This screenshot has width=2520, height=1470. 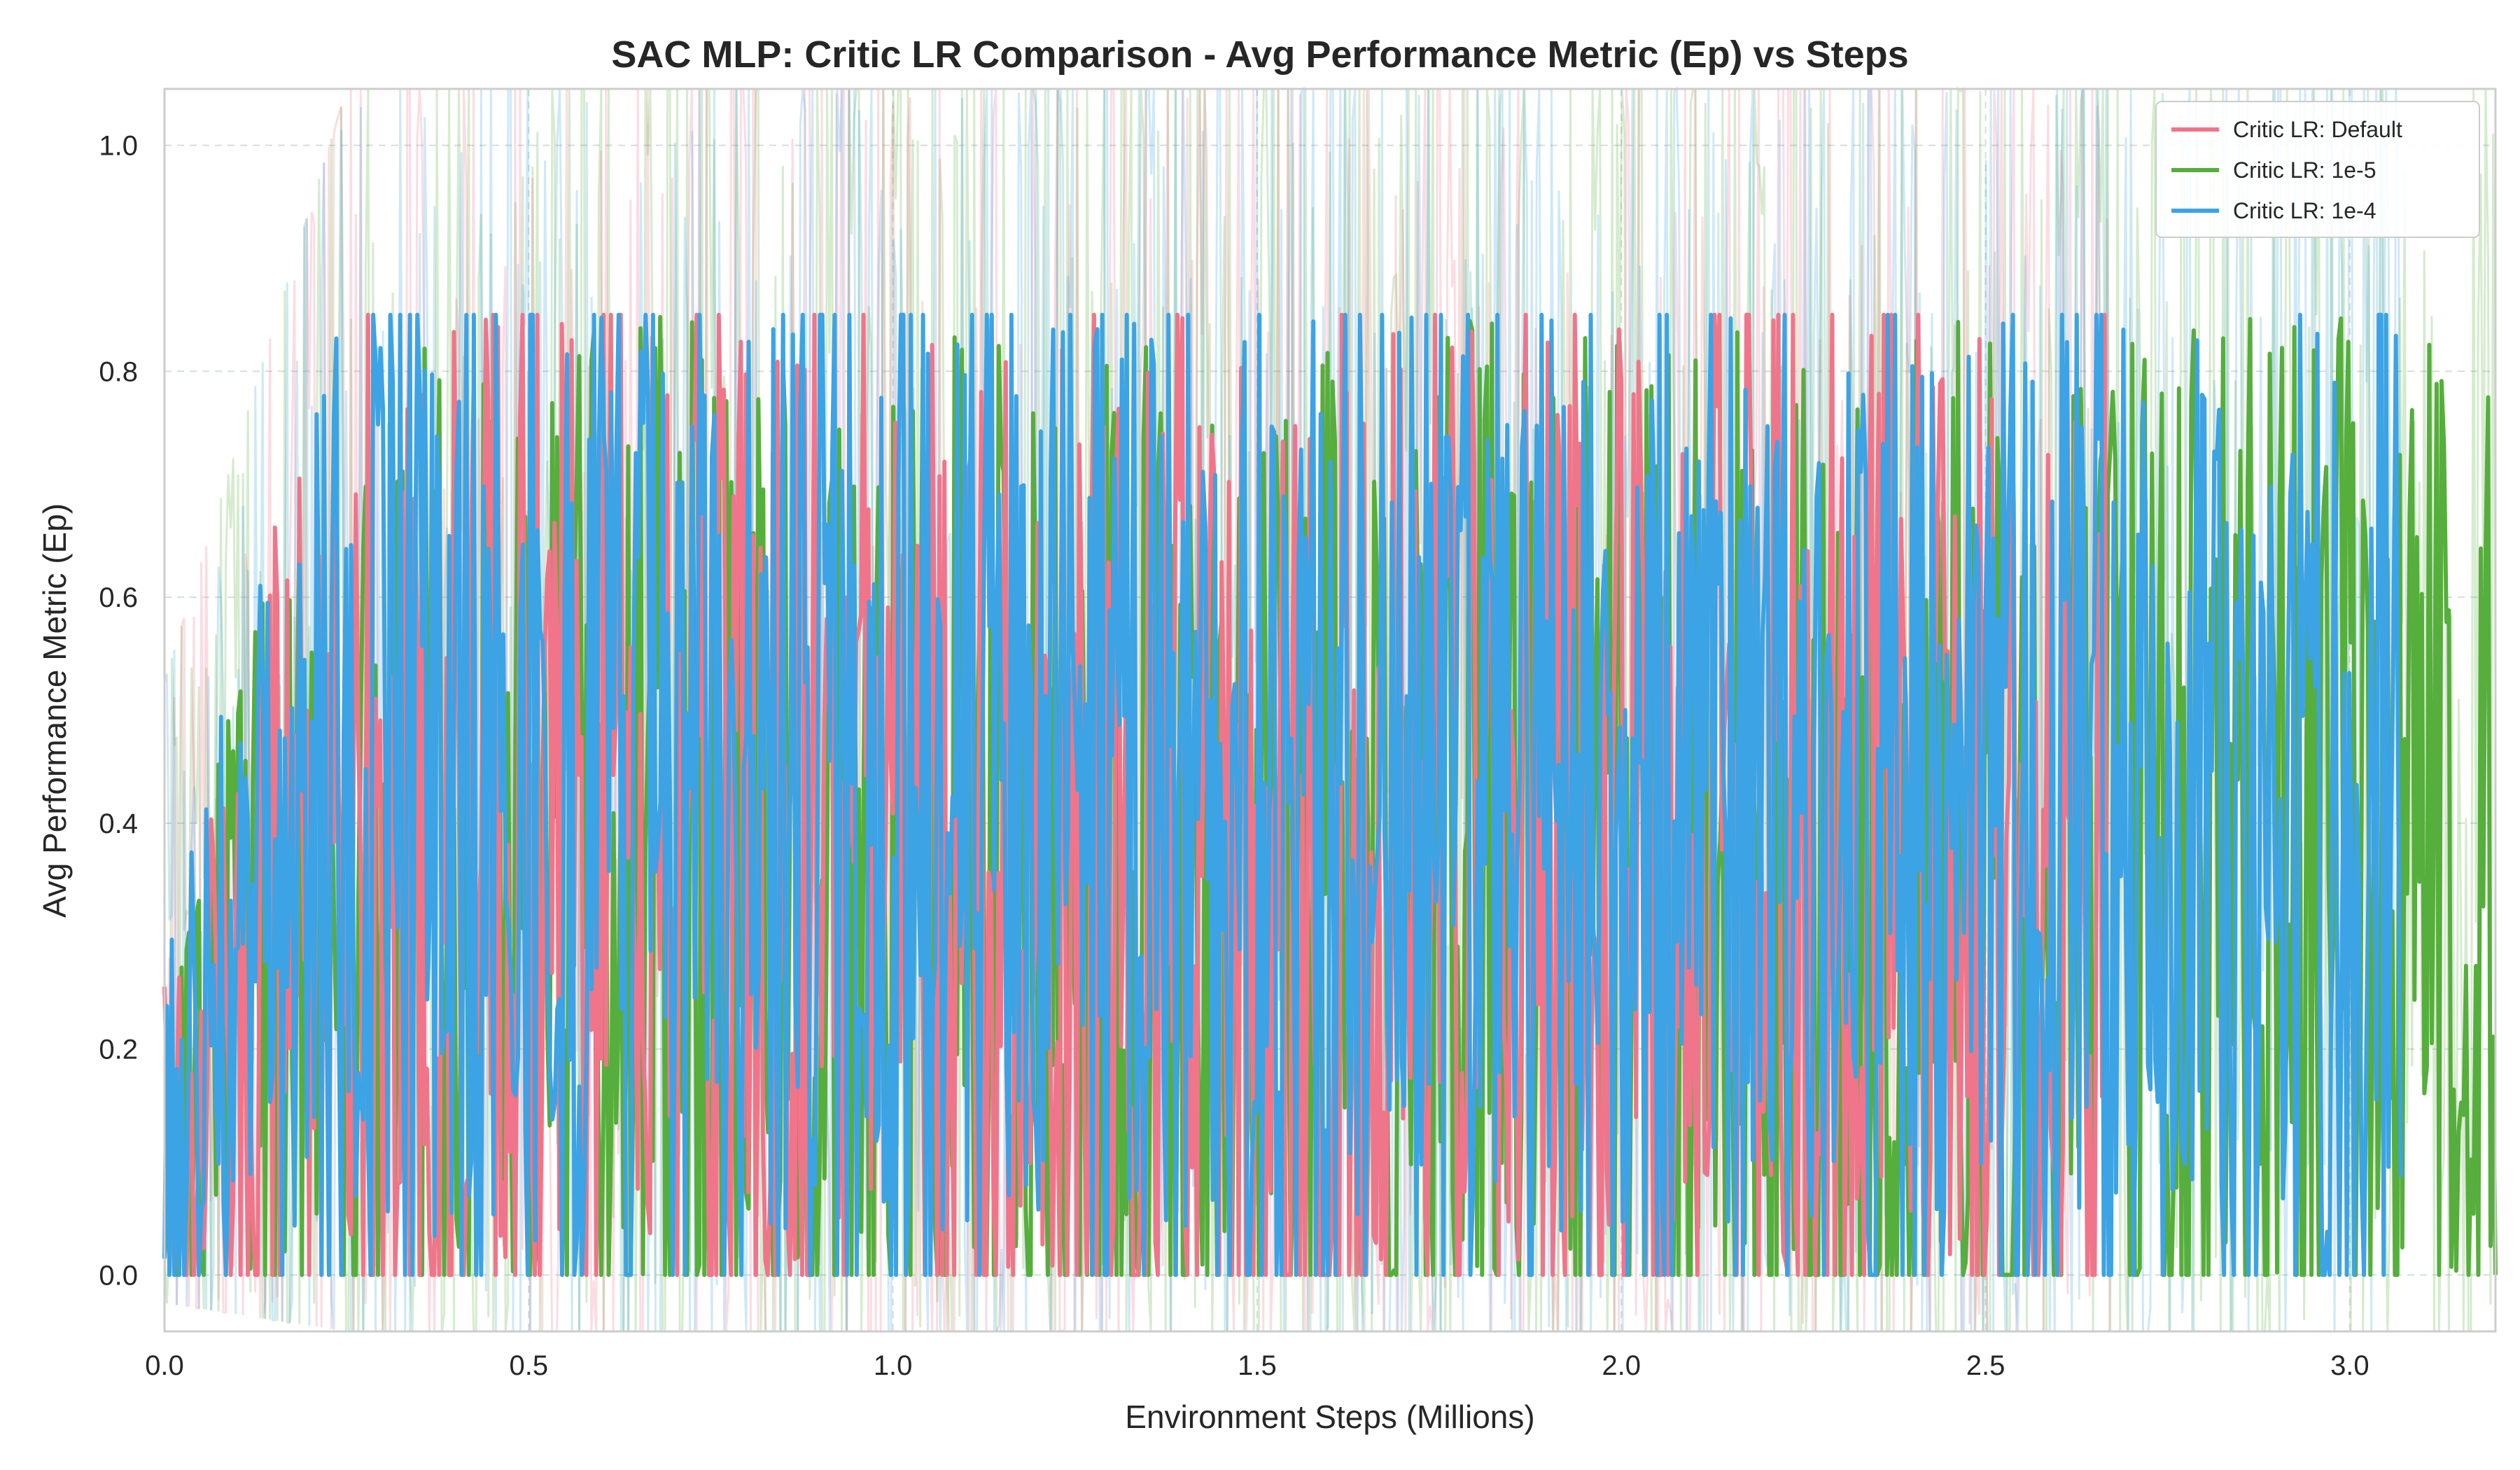 I want to click on legend-label: Critic LR: 1e-4, so click(x=2304, y=210).